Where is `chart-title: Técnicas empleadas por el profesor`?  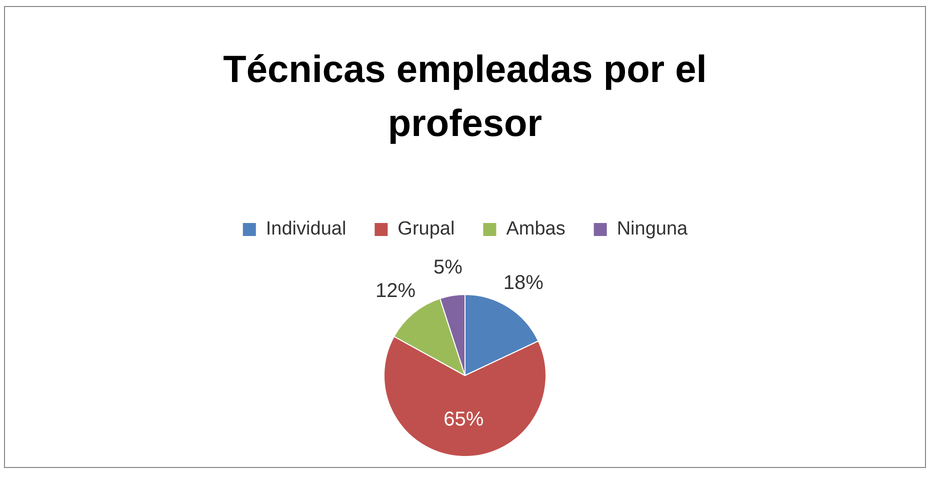
chart-title: Técnicas empleadas por el profesor is located at coordinates (465, 97).